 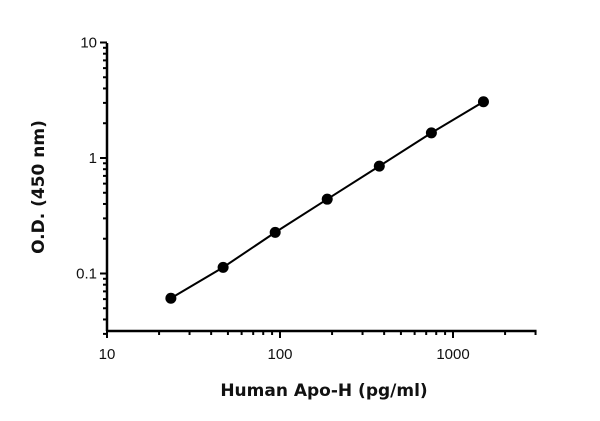 I want to click on y-axis-title: O.D. (450 nm), so click(x=39, y=187).